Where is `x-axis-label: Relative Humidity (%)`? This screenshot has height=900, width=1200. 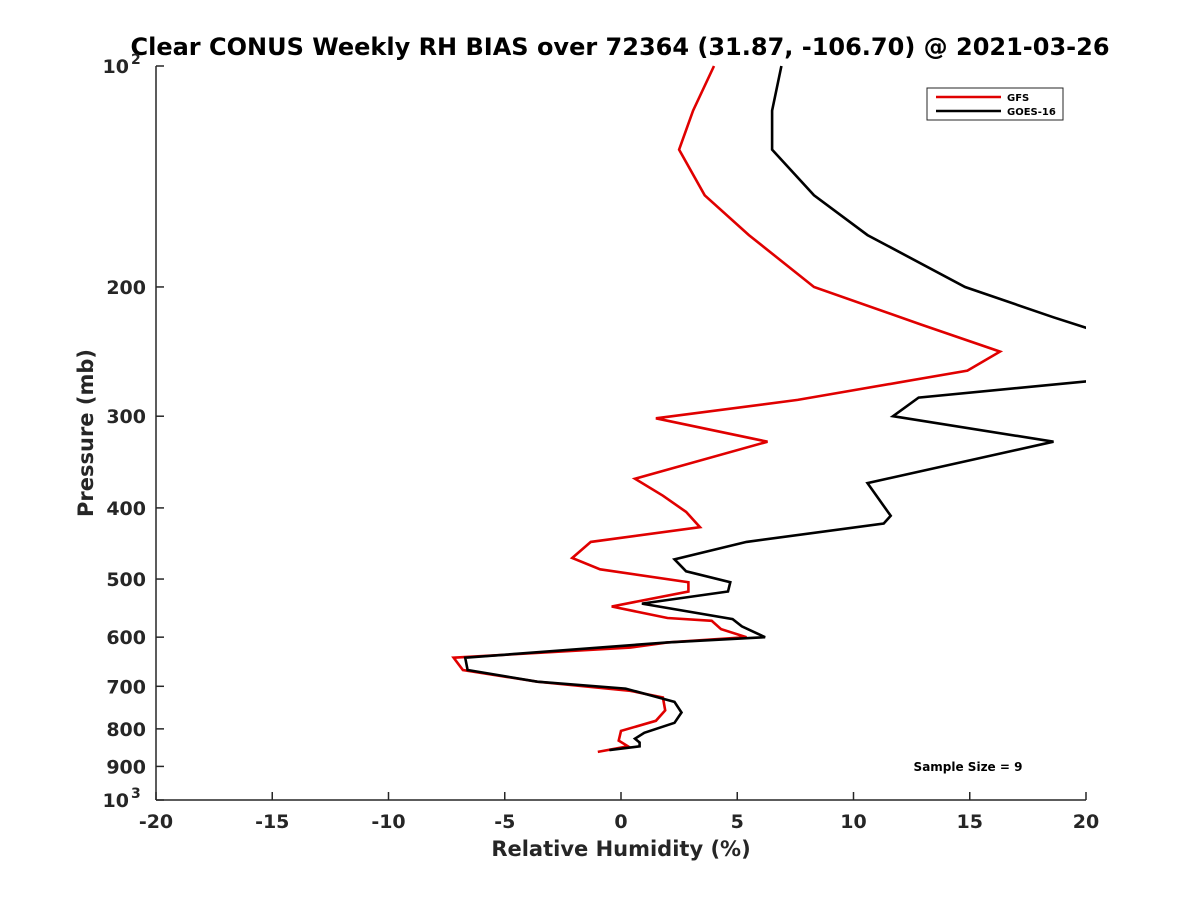 x-axis-label: Relative Humidity (%) is located at coordinates (620, 849).